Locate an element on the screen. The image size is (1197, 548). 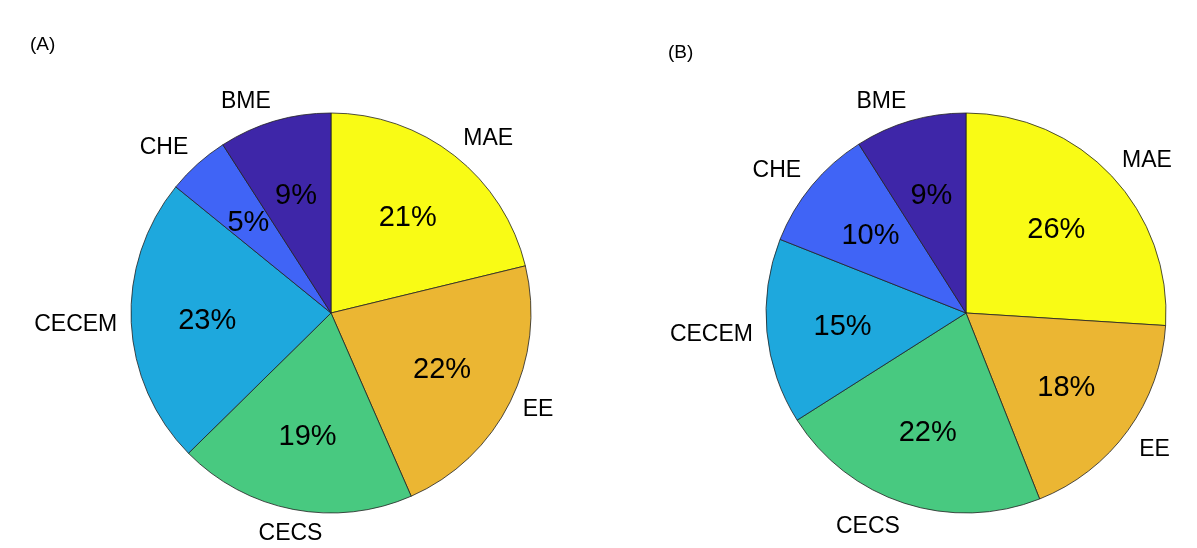
chart-title: (B) is located at coordinates (681, 51).